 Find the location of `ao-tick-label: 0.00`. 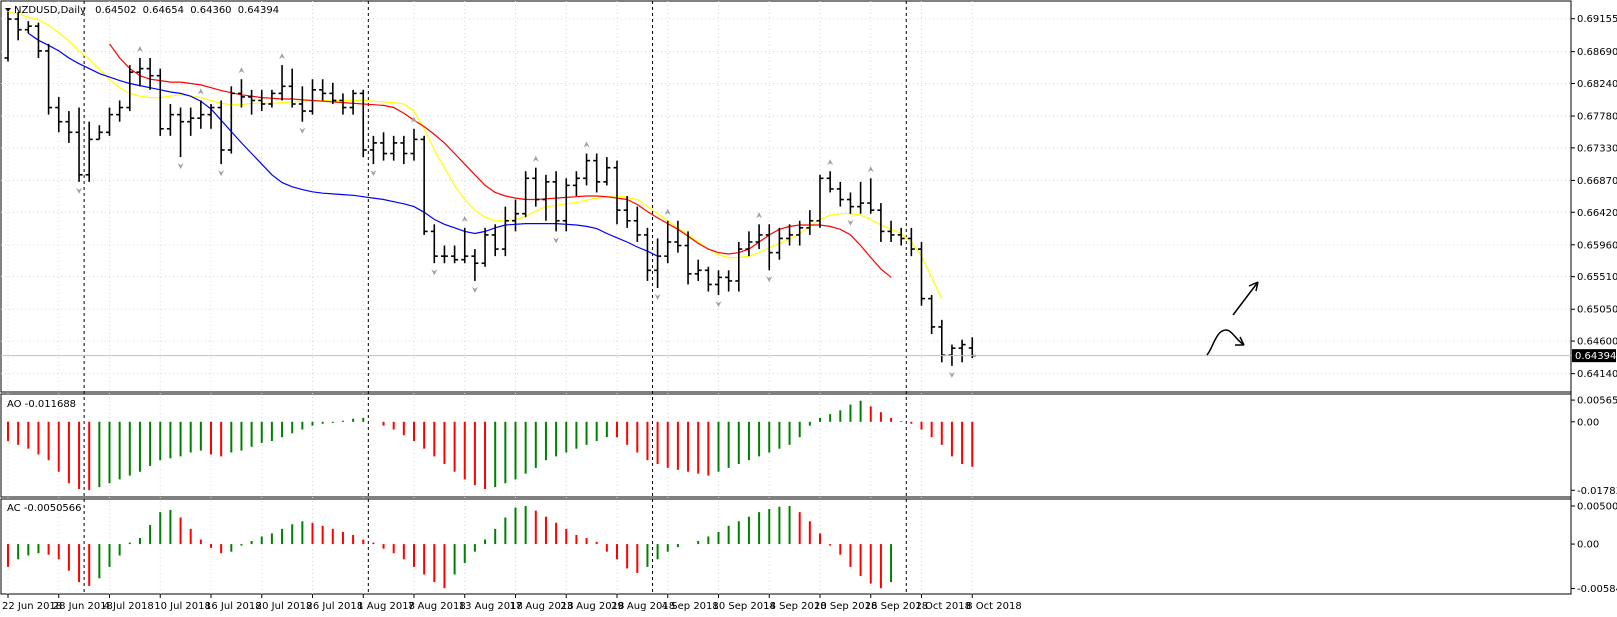

ao-tick-label: 0.00 is located at coordinates (1588, 422).